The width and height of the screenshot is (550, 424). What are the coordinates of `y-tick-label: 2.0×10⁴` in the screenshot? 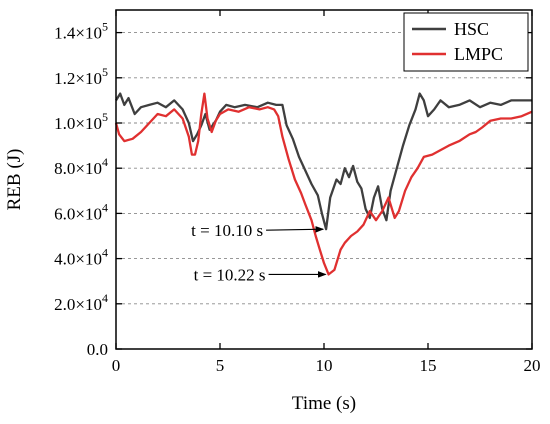 It's located at (81, 302).